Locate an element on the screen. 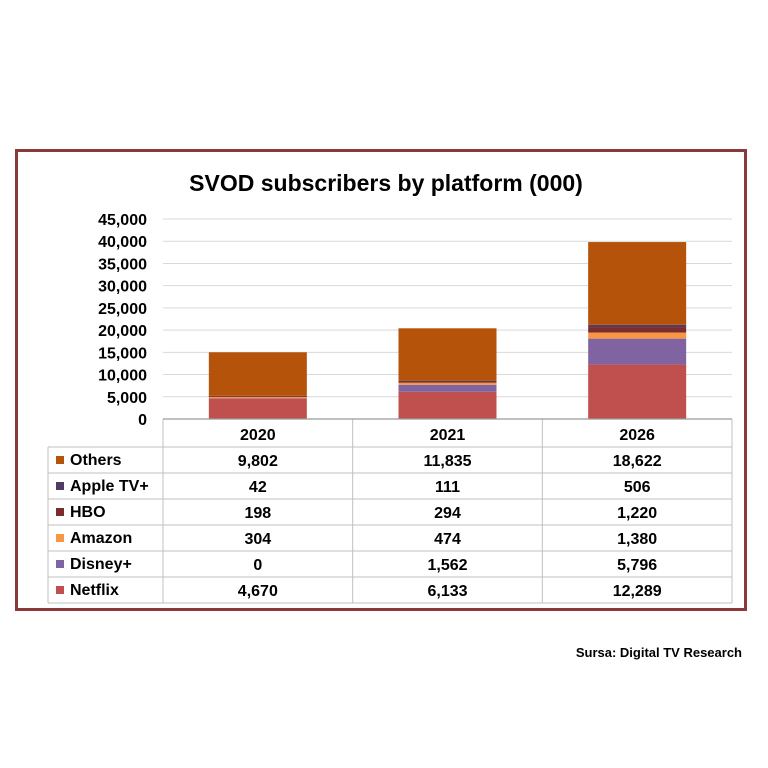  legend-label: Amazon is located at coordinates (101, 538).